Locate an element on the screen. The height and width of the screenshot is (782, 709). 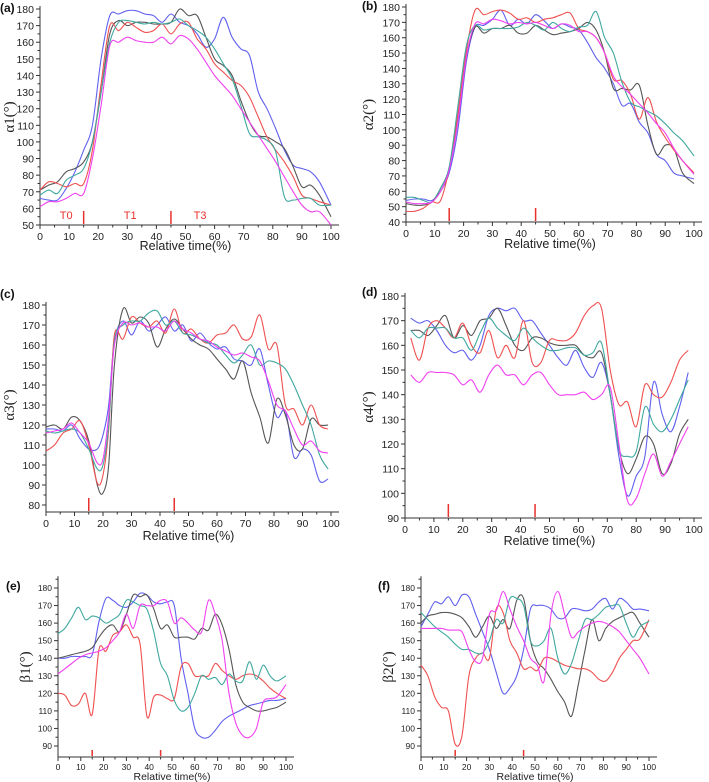
y-tick-label: 50 is located at coordinates (394, 208).